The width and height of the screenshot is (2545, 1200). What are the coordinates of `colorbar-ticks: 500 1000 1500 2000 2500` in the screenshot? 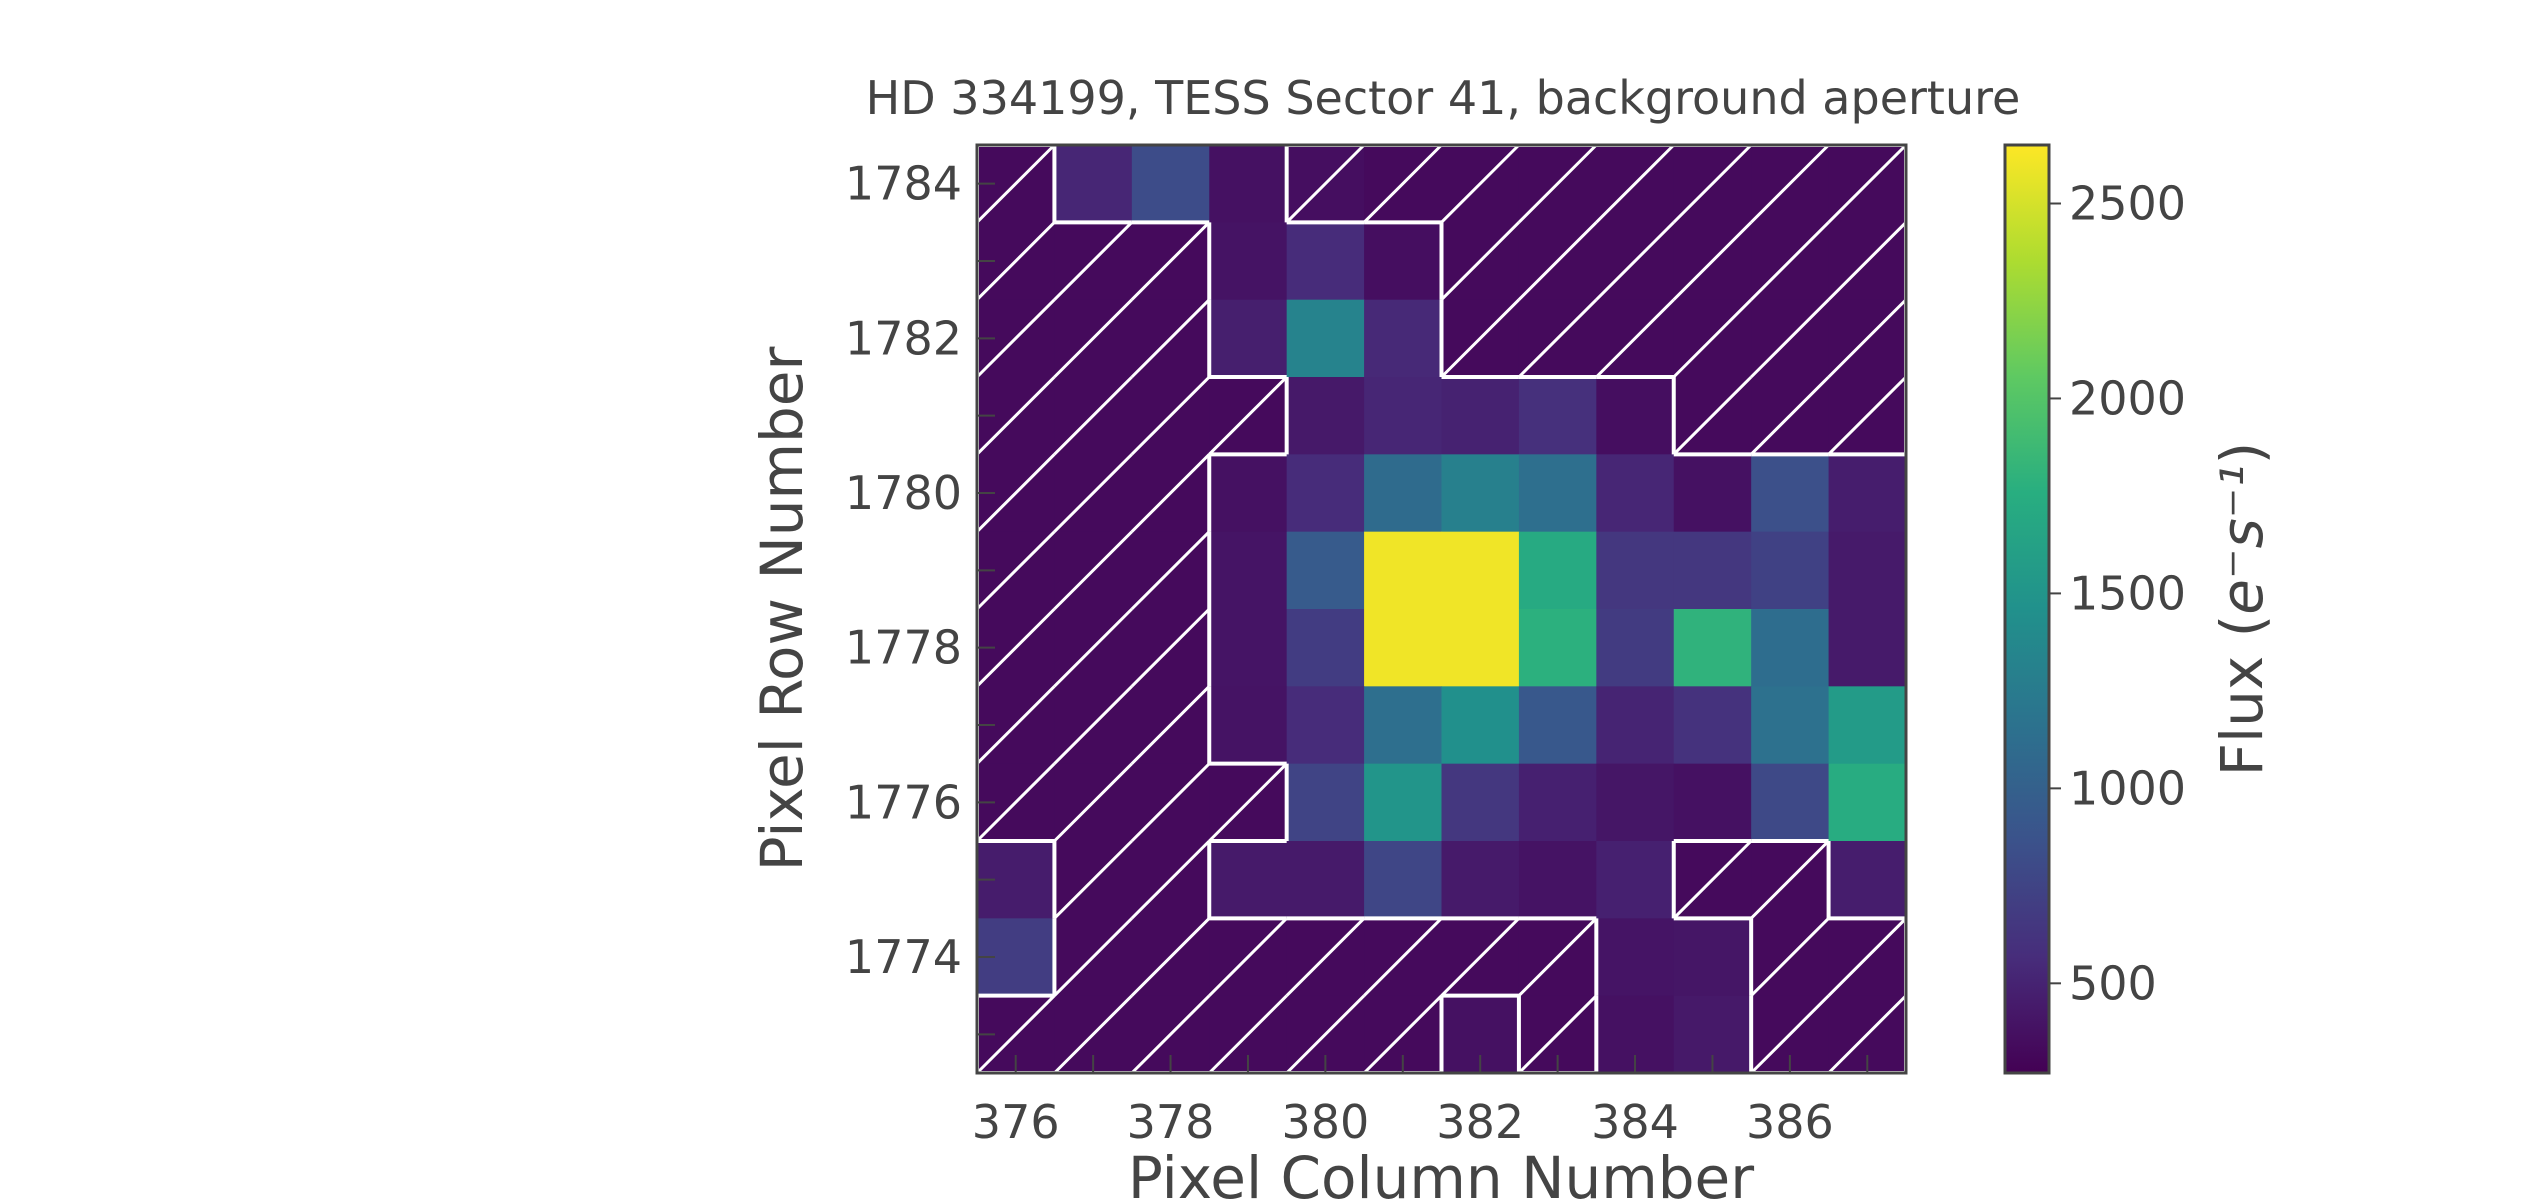 It's located at (2117, 593).